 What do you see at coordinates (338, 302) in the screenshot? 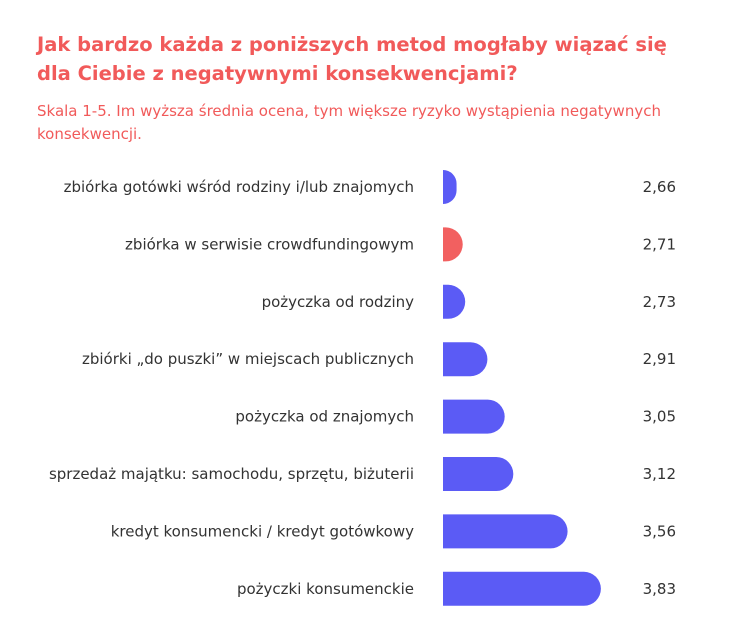
I see `category-label: pożyczka od rodziny` at bounding box center [338, 302].